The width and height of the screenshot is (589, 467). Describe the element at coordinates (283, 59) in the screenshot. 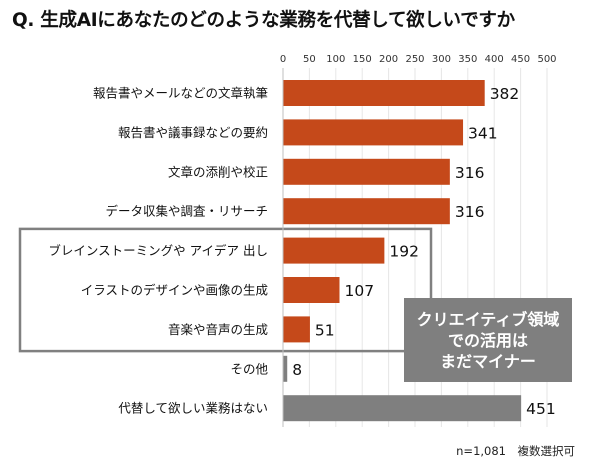

I see `x-tick-label: 0` at that location.